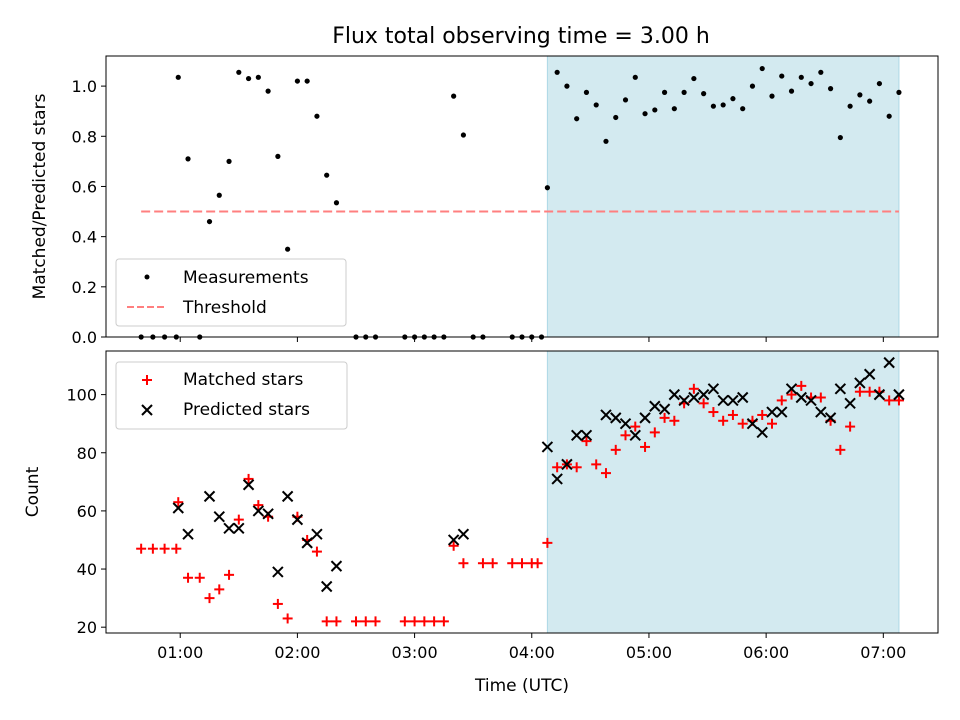 This screenshot has height=720, width=960. Describe the element at coordinates (521, 36) in the screenshot. I see `chart-title: Flux total observing time = 3.00 h` at that location.